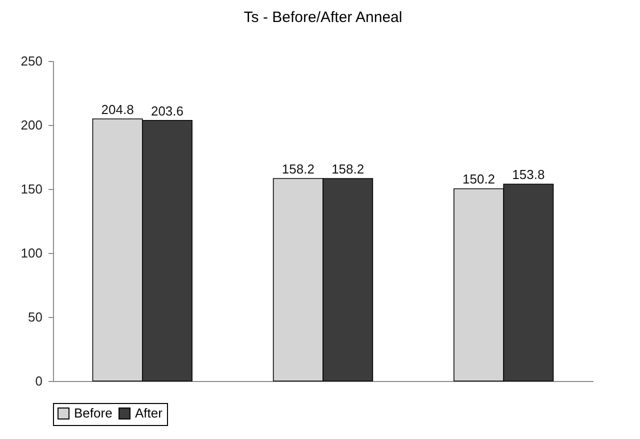 The image size is (640, 439). What do you see at coordinates (117, 109) in the screenshot?
I see `data-label: 204.8` at bounding box center [117, 109].